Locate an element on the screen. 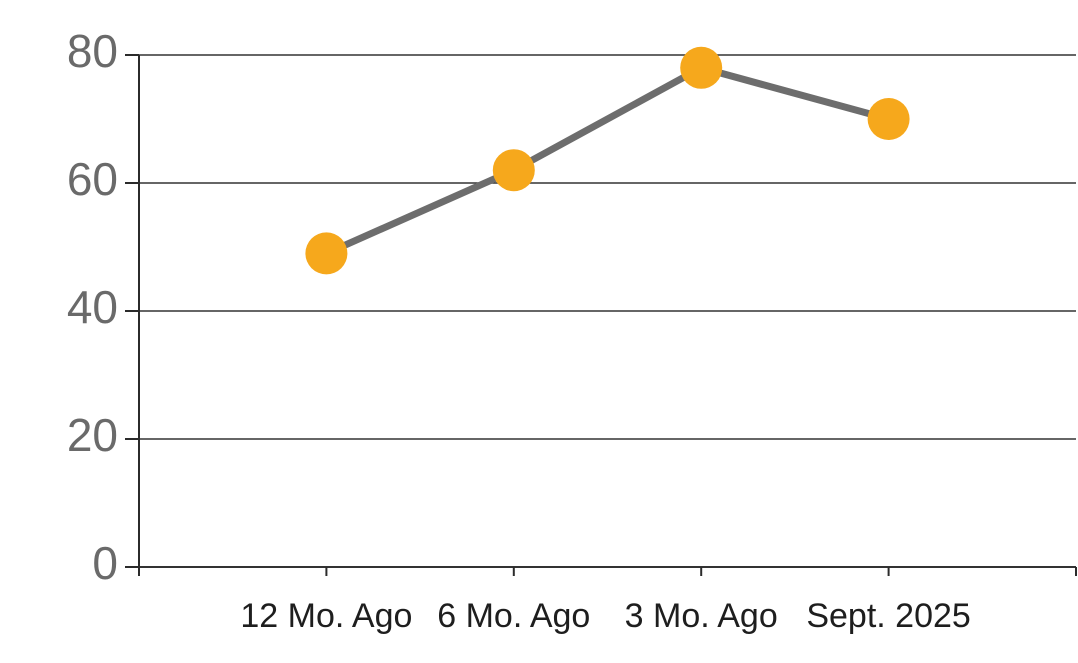  x-tick-label: 6 Mo. Ago is located at coordinates (513, 616).